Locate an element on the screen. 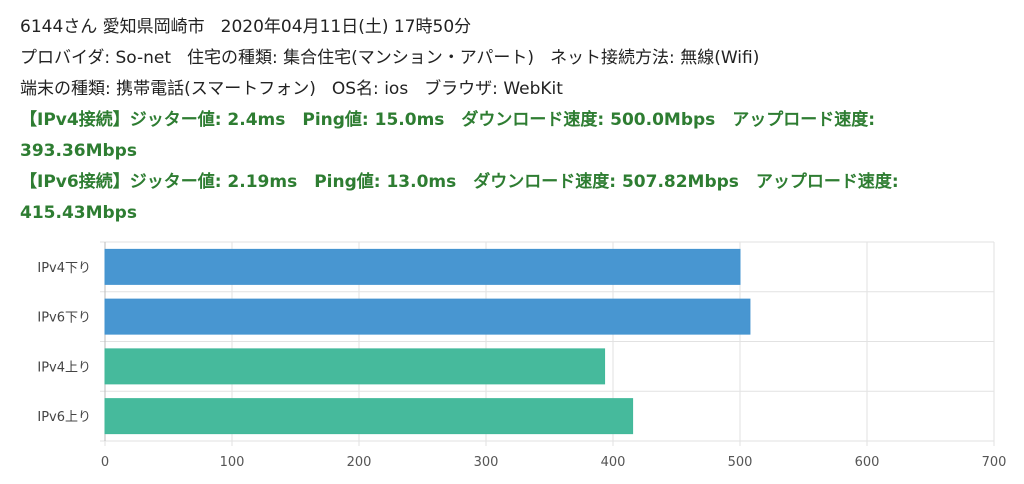 The width and height of the screenshot is (1024, 484). housing-text: 住宅の種類: 集合住宅(マンション・アパート) is located at coordinates (361, 58).